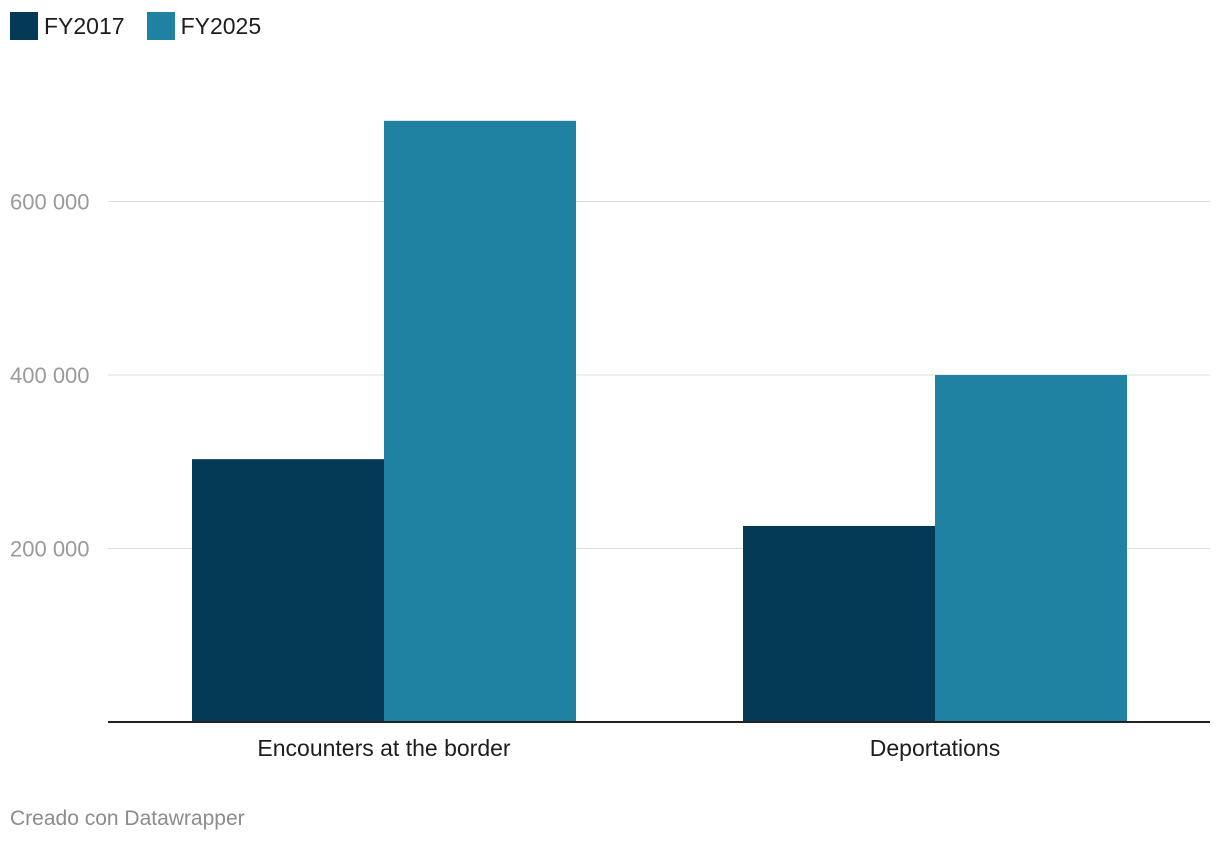  What do you see at coordinates (127, 818) in the screenshot?
I see `footer-credit: Creado con Datawrapper` at bounding box center [127, 818].